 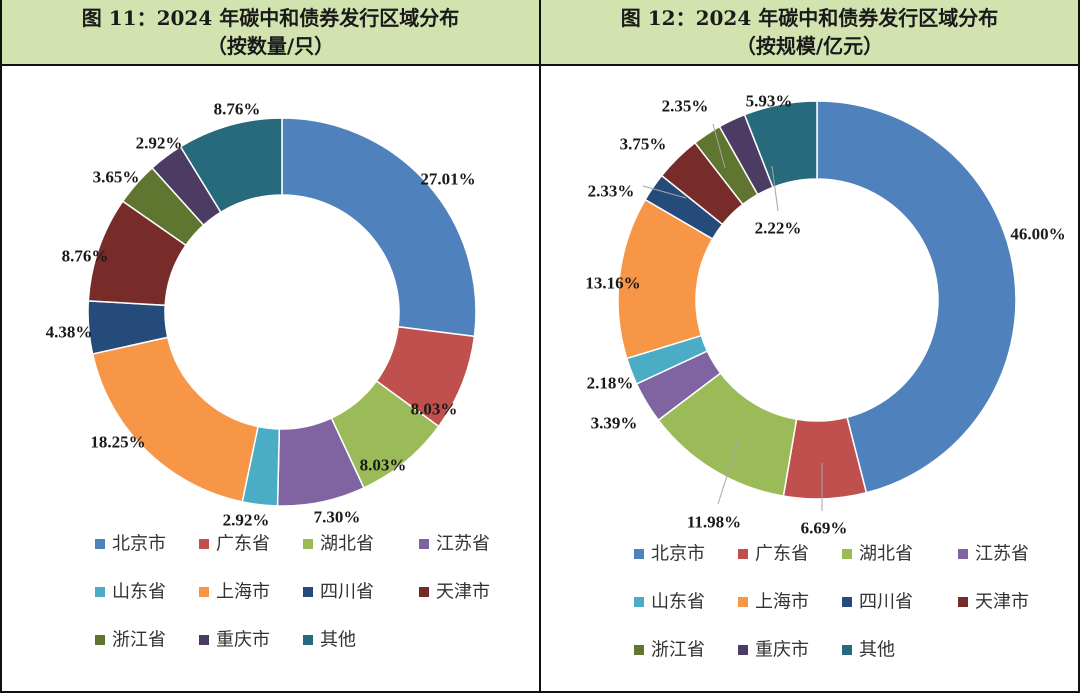 I want to click on data-label-4: 7.30%, so click(x=337, y=517).